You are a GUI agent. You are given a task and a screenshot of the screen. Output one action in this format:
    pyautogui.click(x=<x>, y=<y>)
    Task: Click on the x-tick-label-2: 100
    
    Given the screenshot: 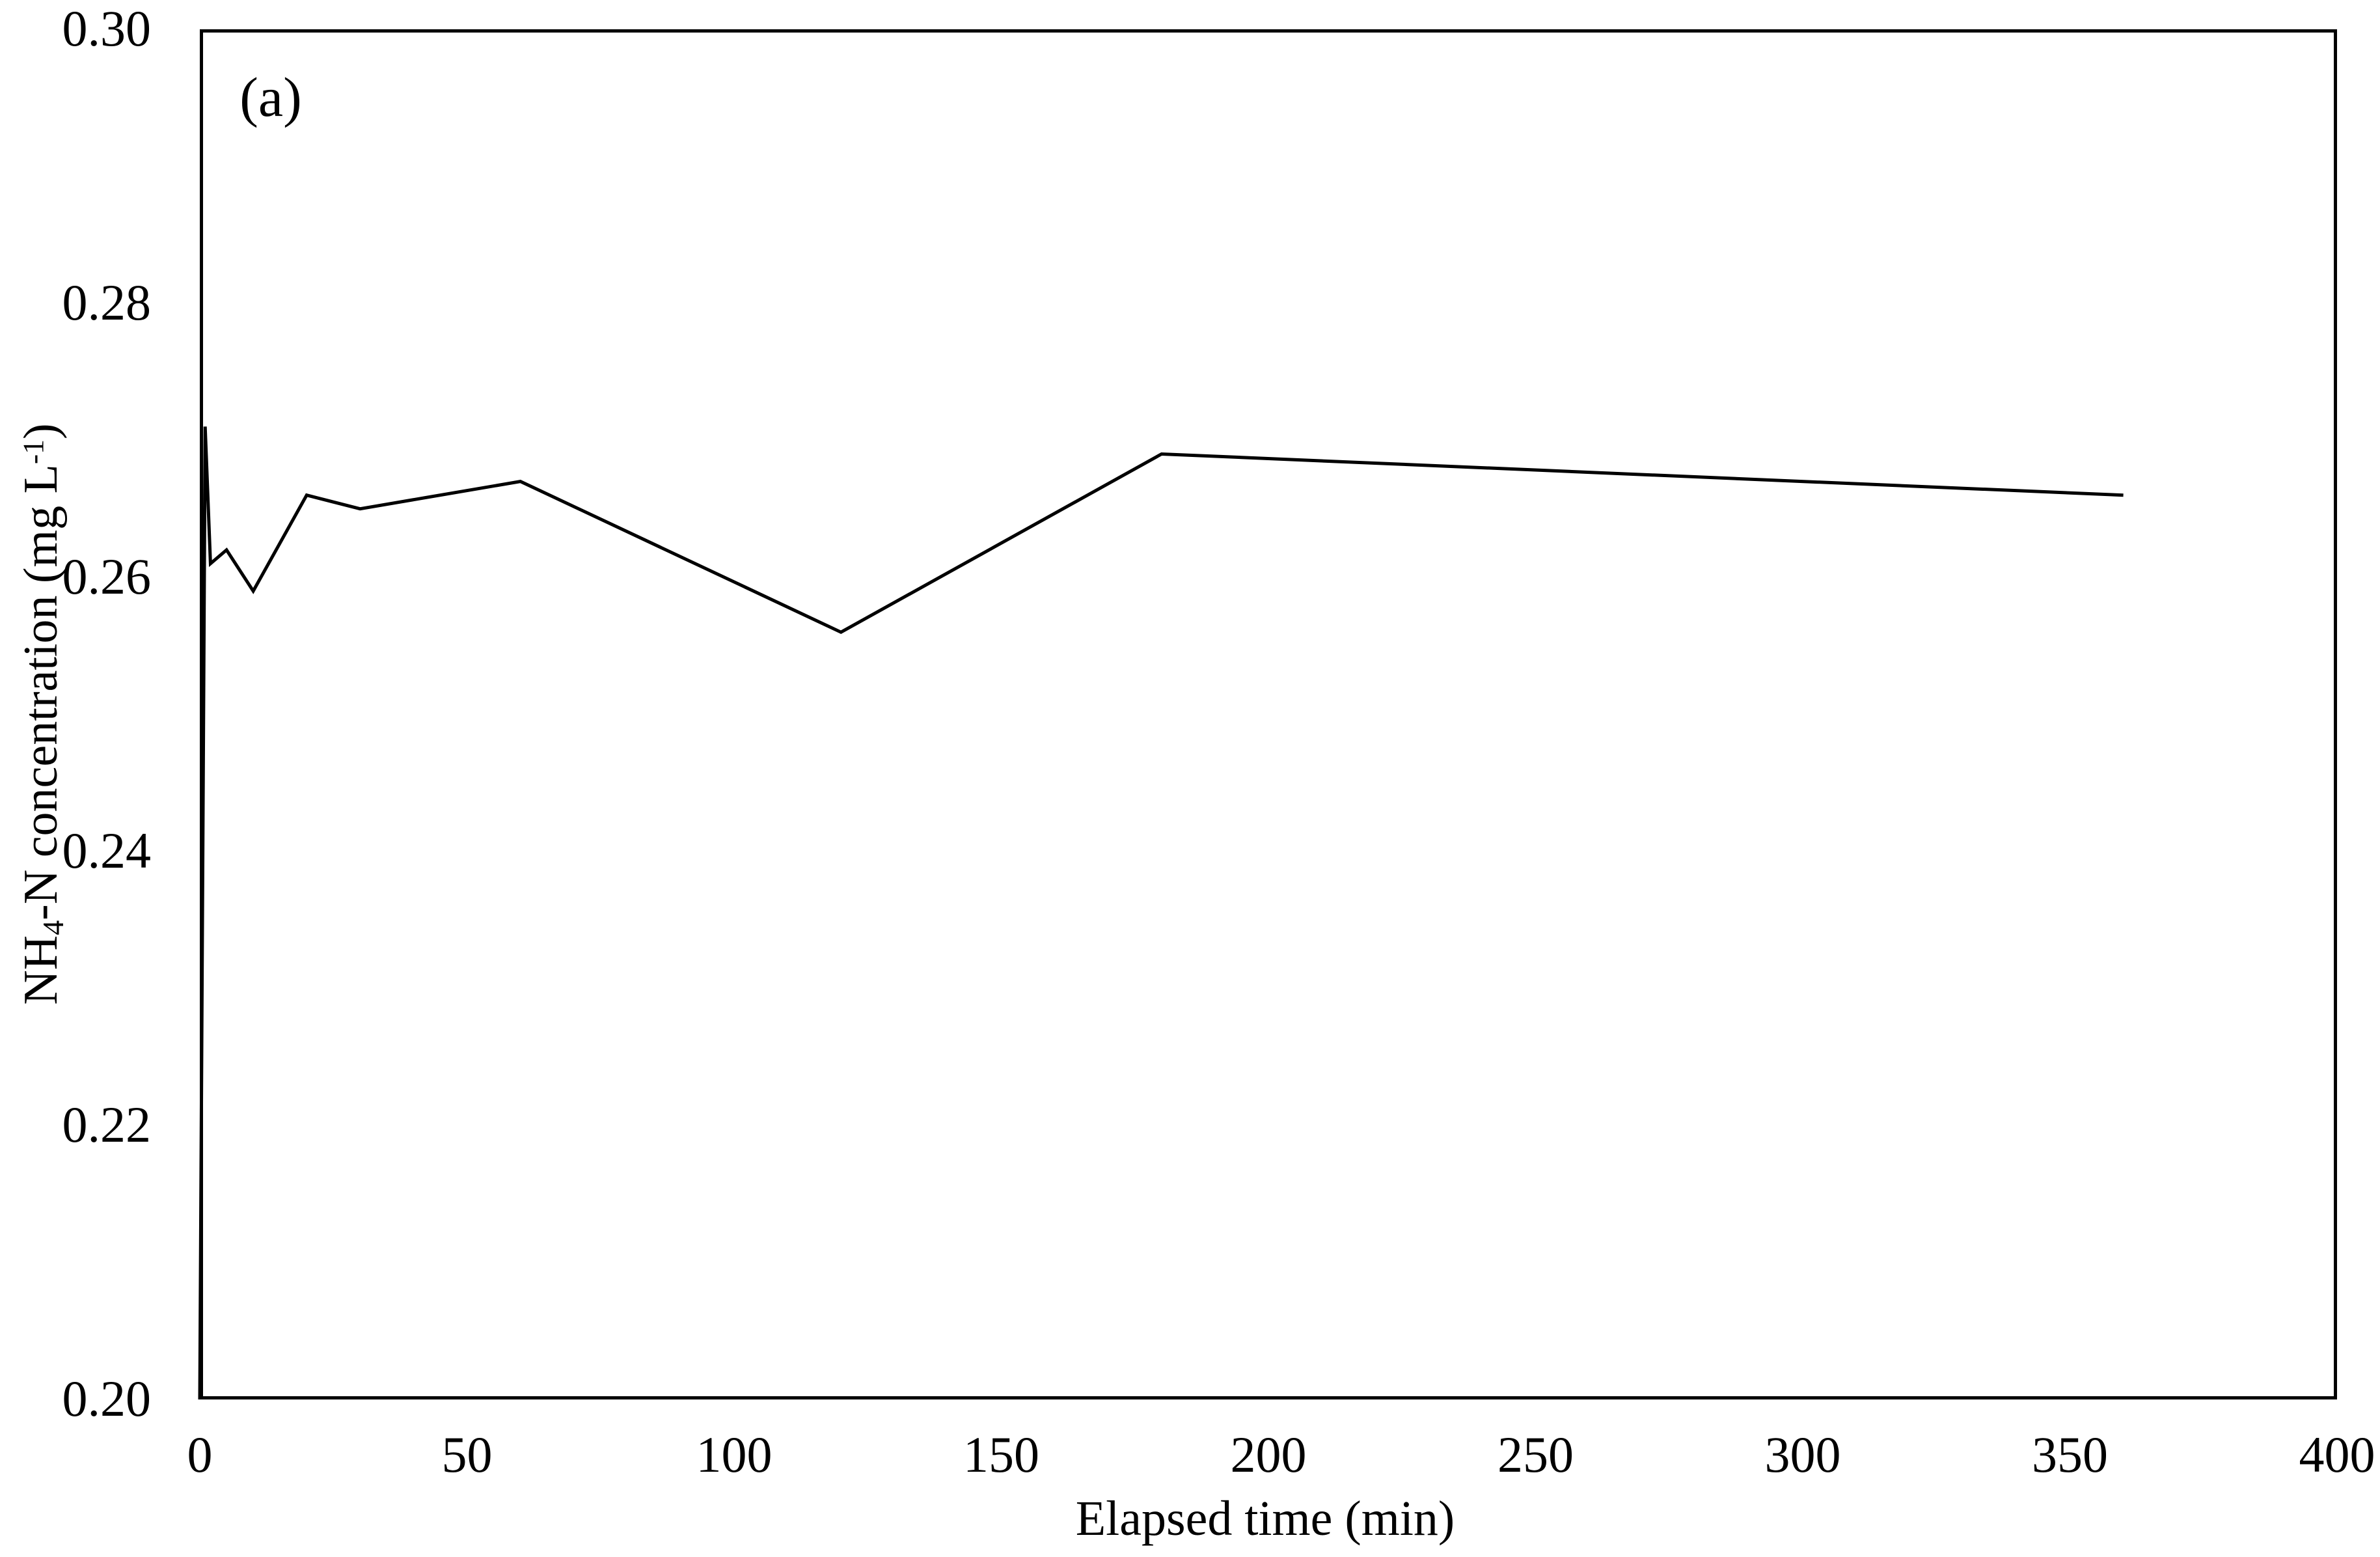 What is the action you would take?
    pyautogui.click(x=734, y=1455)
    